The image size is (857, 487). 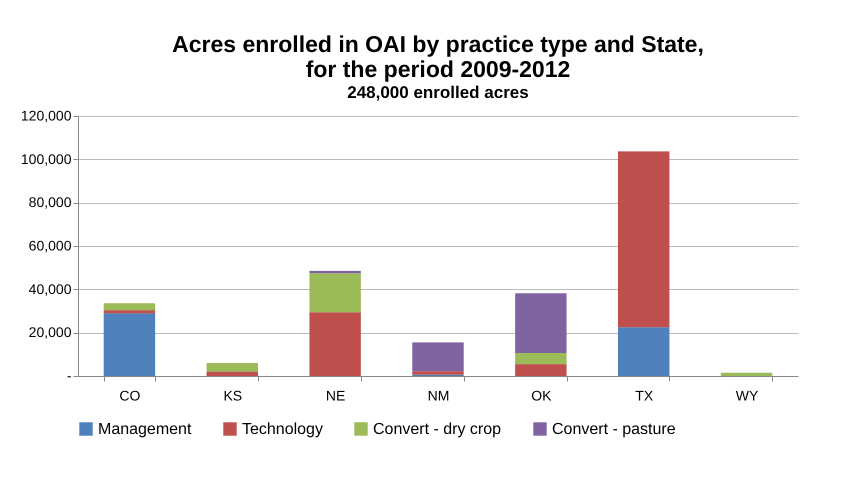 I want to click on x-tick-label: NE, so click(x=336, y=396).